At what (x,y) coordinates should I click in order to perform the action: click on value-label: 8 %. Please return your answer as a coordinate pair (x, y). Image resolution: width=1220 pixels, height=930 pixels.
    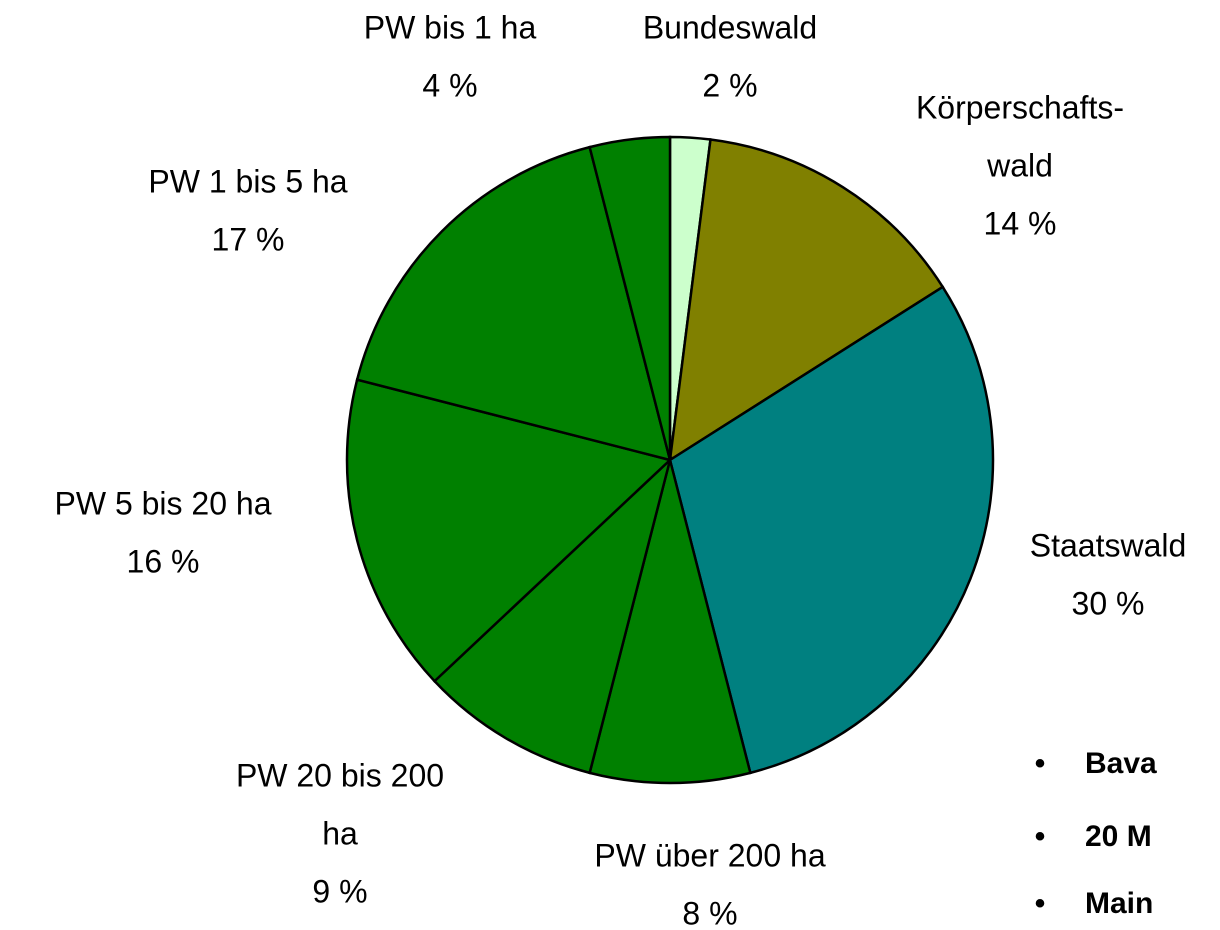
    Looking at the image, I should click on (709, 912).